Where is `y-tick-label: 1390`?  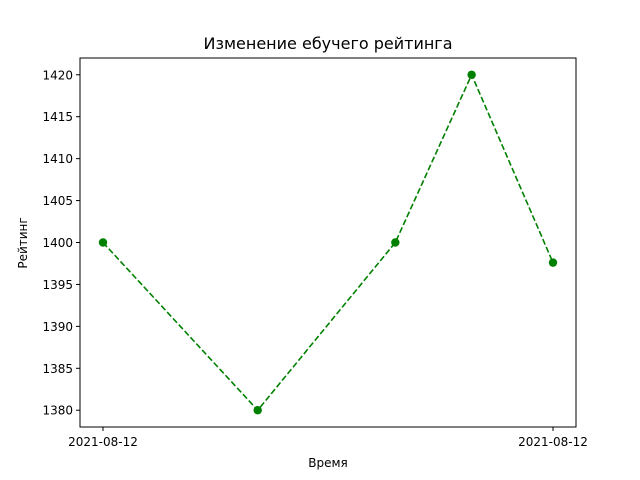
y-tick-label: 1390 is located at coordinates (57, 327).